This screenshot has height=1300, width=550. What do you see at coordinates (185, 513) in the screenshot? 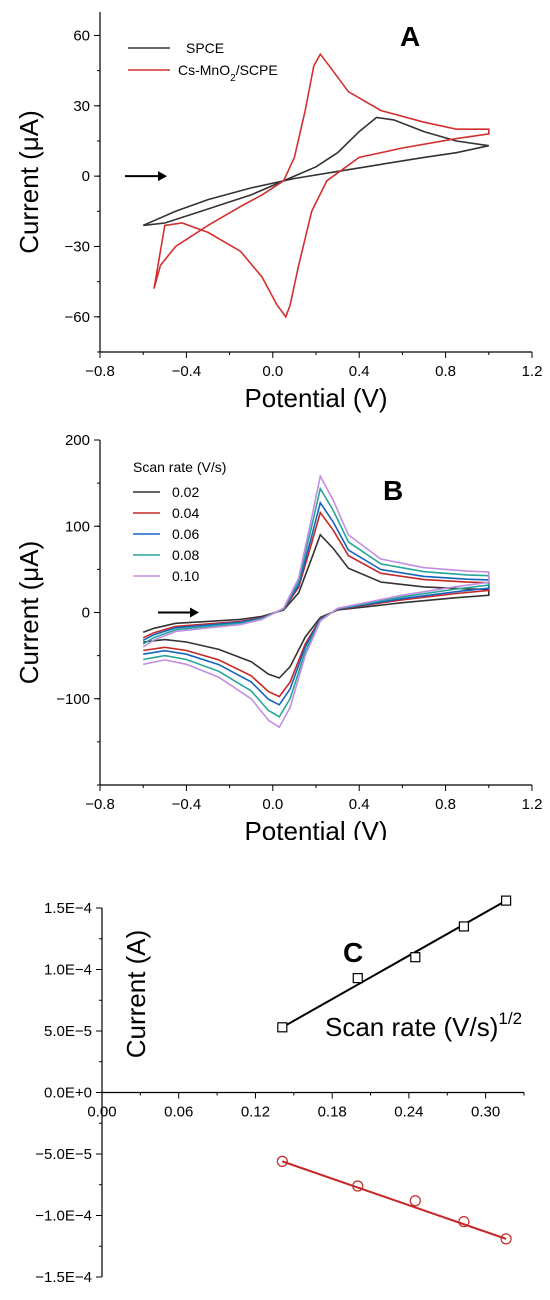
I see `legend-label-0.04: 0.04` at bounding box center [185, 513].